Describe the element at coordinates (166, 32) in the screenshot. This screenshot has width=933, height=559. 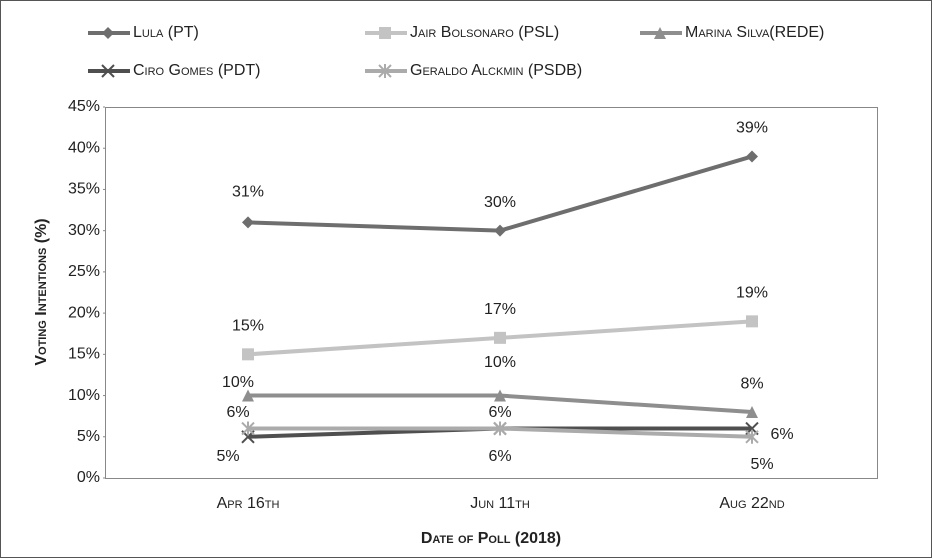
I see `legend-label: Lula (PT)` at that location.